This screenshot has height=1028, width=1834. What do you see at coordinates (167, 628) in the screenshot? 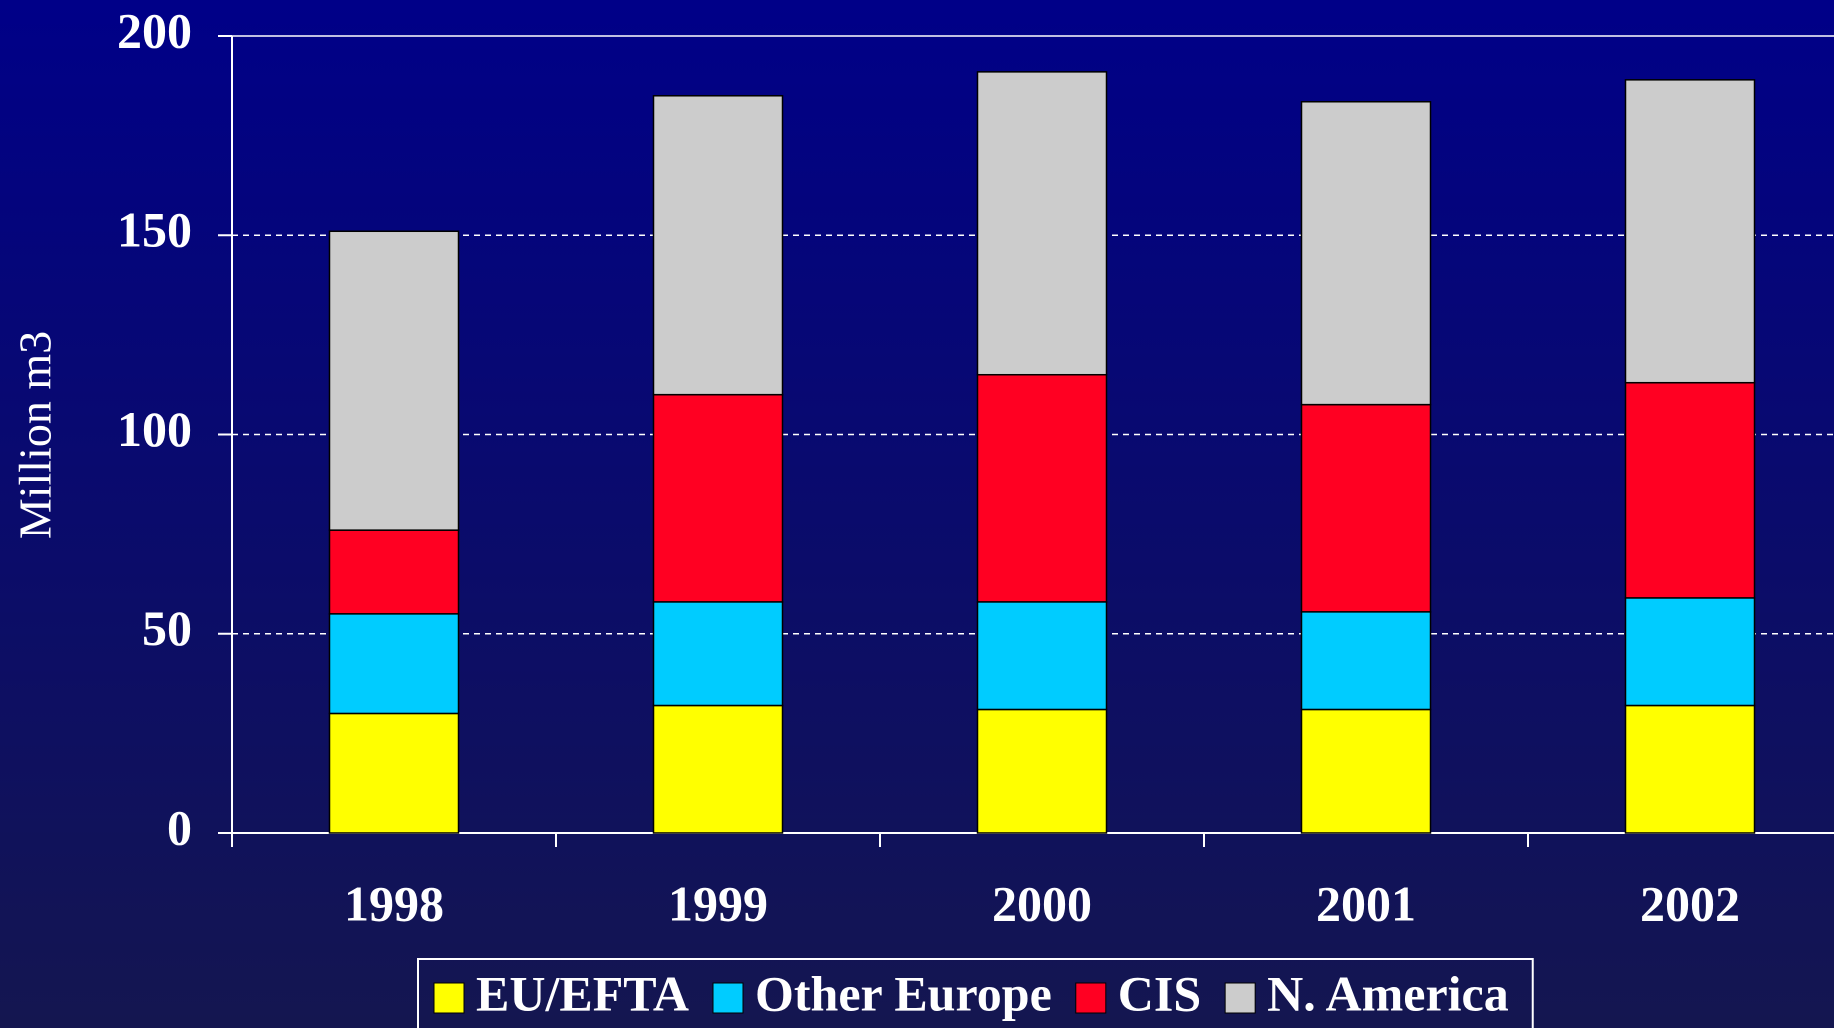
I see `y-tick-label: 50` at bounding box center [167, 628].